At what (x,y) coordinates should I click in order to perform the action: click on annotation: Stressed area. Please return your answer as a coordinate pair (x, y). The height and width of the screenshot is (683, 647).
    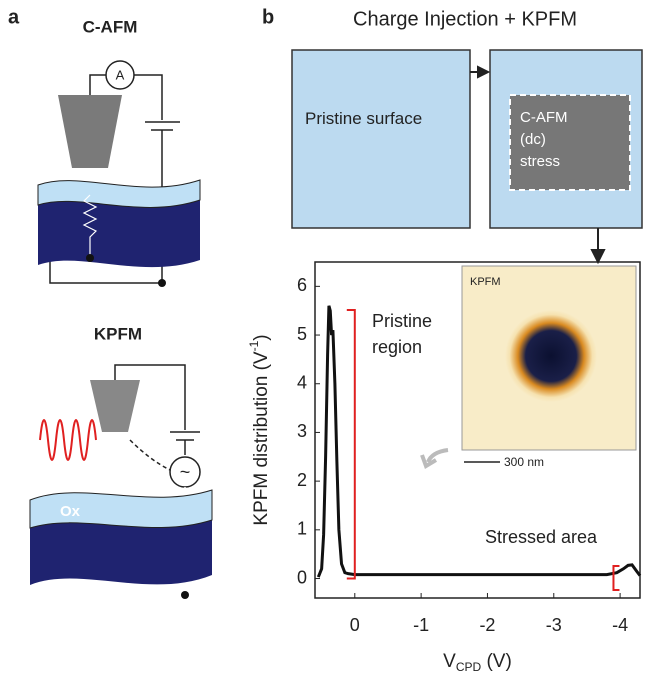
    Looking at the image, I should click on (541, 537).